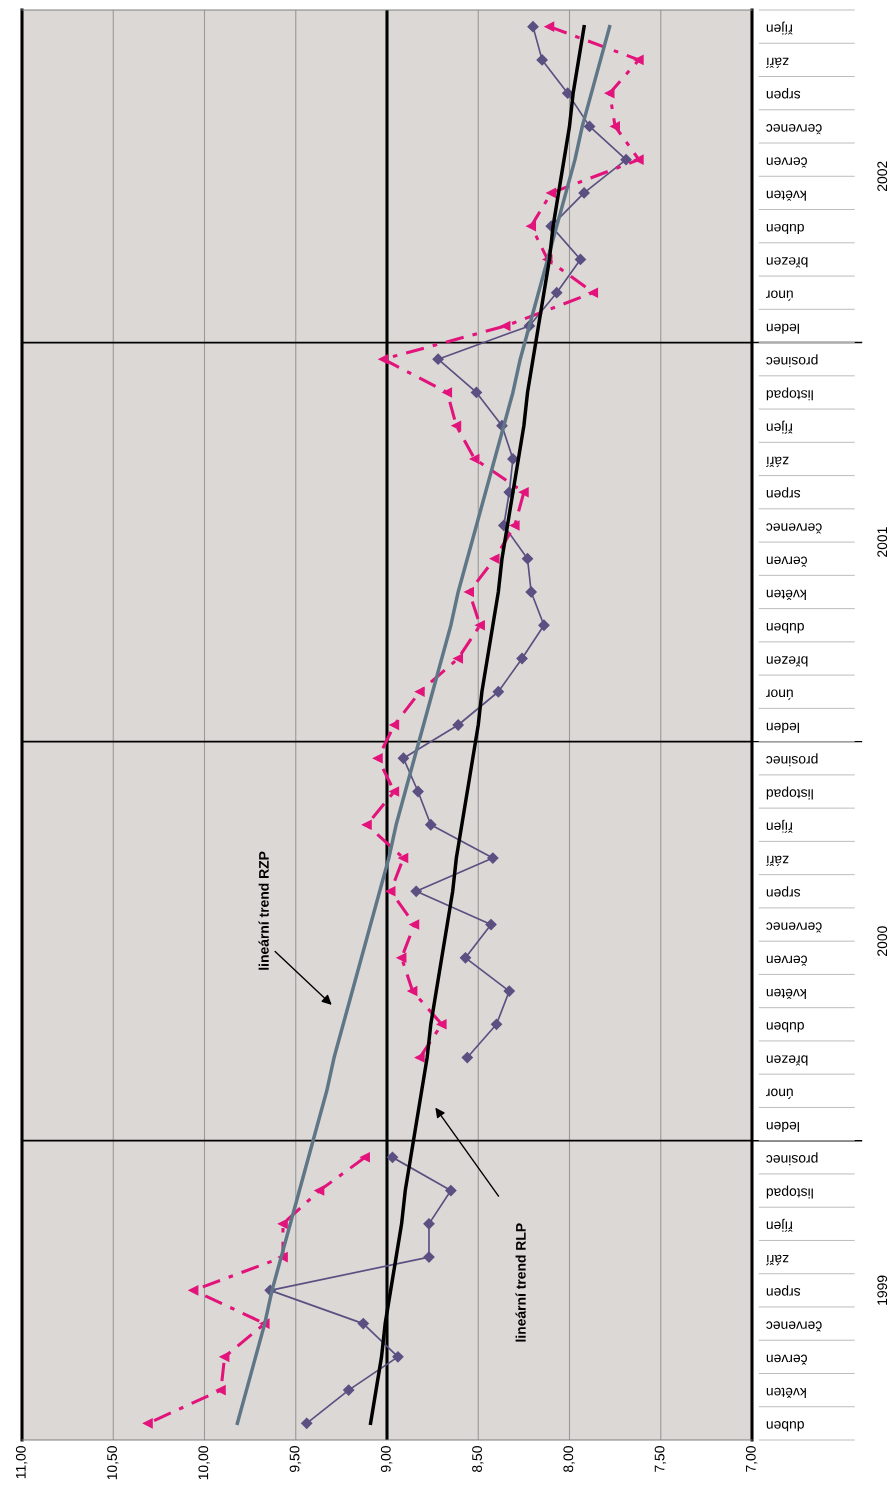 This screenshot has width=894, height=1496. Describe the element at coordinates (21, 1462) in the screenshot. I see `x-tick-label: 11,00` at that location.